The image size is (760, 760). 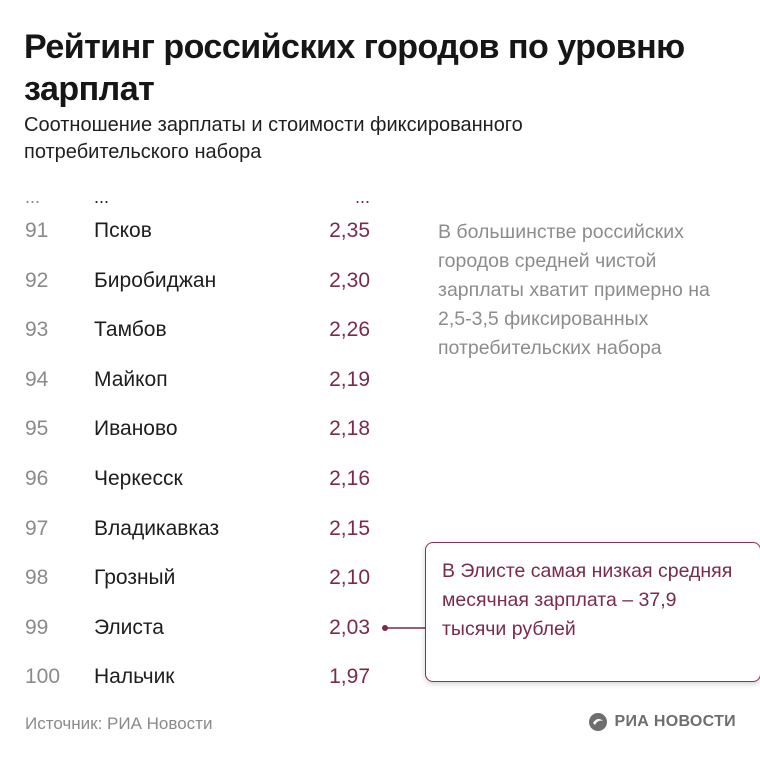 What do you see at coordinates (598, 722) in the screenshot?
I see `ria-logo-icon` at bounding box center [598, 722].